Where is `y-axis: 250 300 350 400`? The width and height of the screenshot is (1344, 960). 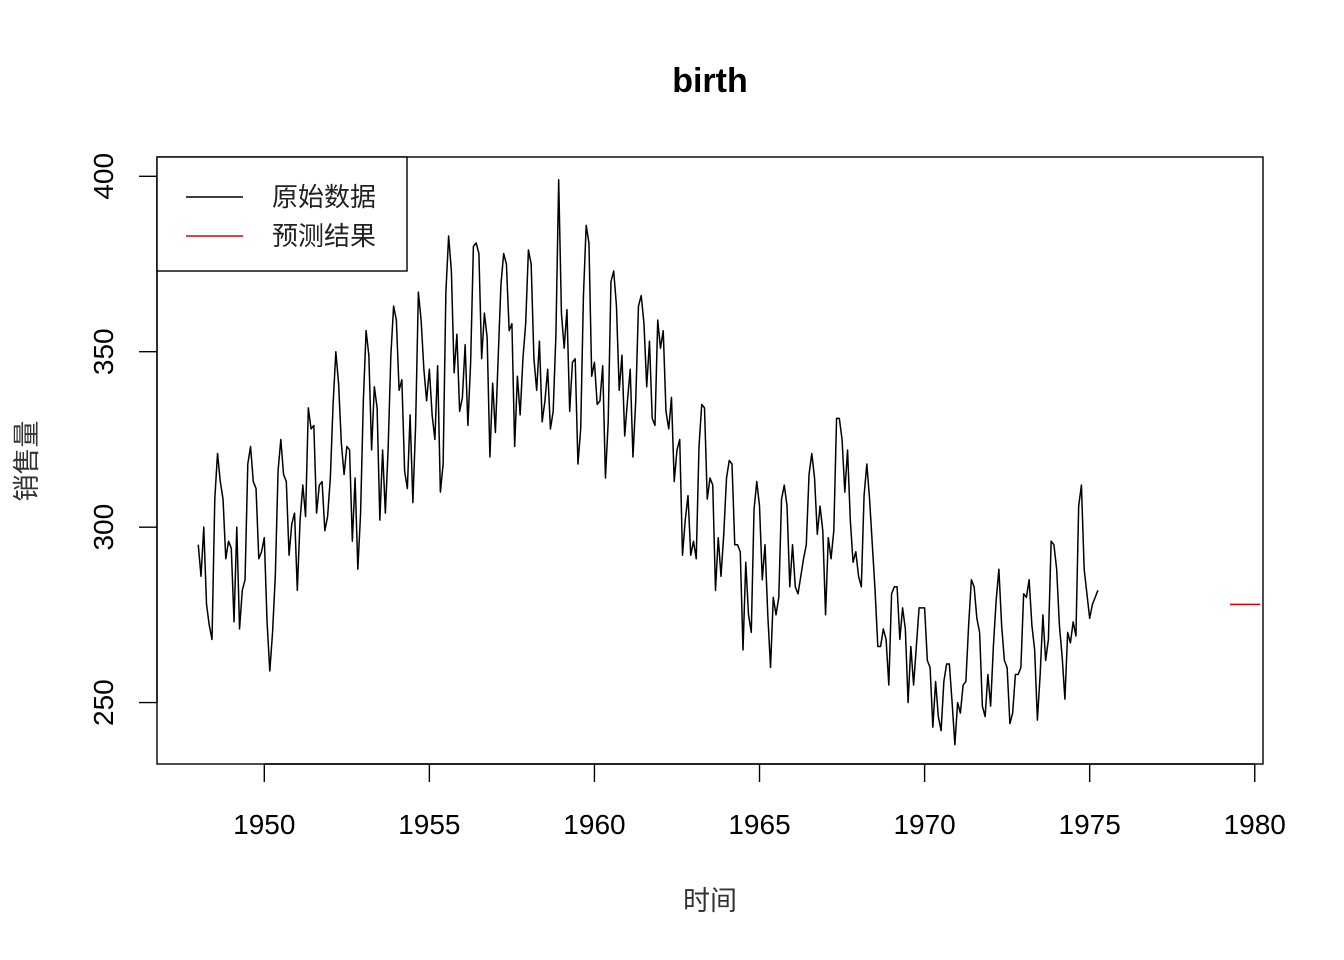
y-axis: 250 300 350 400 is located at coordinates (123, 439).